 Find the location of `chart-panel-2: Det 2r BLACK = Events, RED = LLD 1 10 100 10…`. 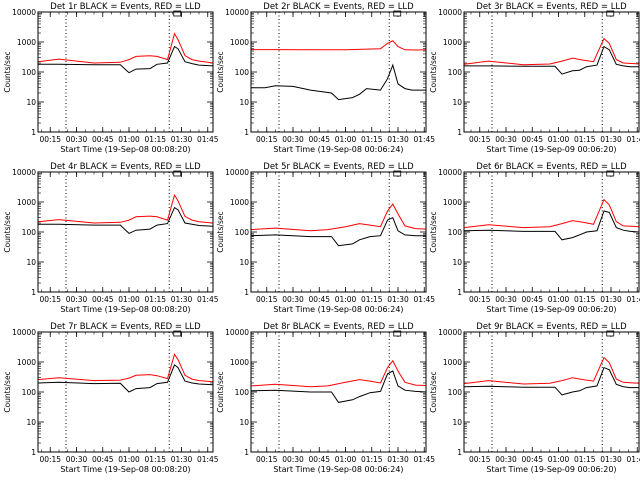

chart-panel-2: Det 2r BLACK = Events, RED = LLD 1 10 100 10… is located at coordinates (325, 78).